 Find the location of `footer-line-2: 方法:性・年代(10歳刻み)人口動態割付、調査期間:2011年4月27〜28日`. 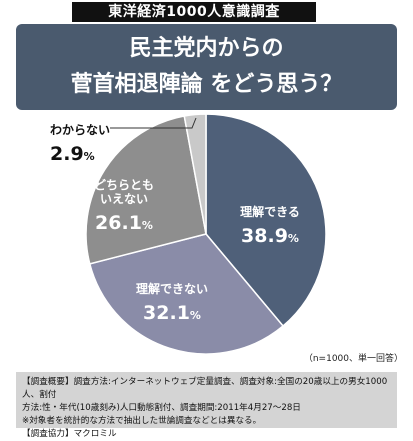

footer-line-2: 方法:性・年代(10歳刻み)人口動態割付、調査期間:2011年4月27〜28日 is located at coordinates (161, 408).